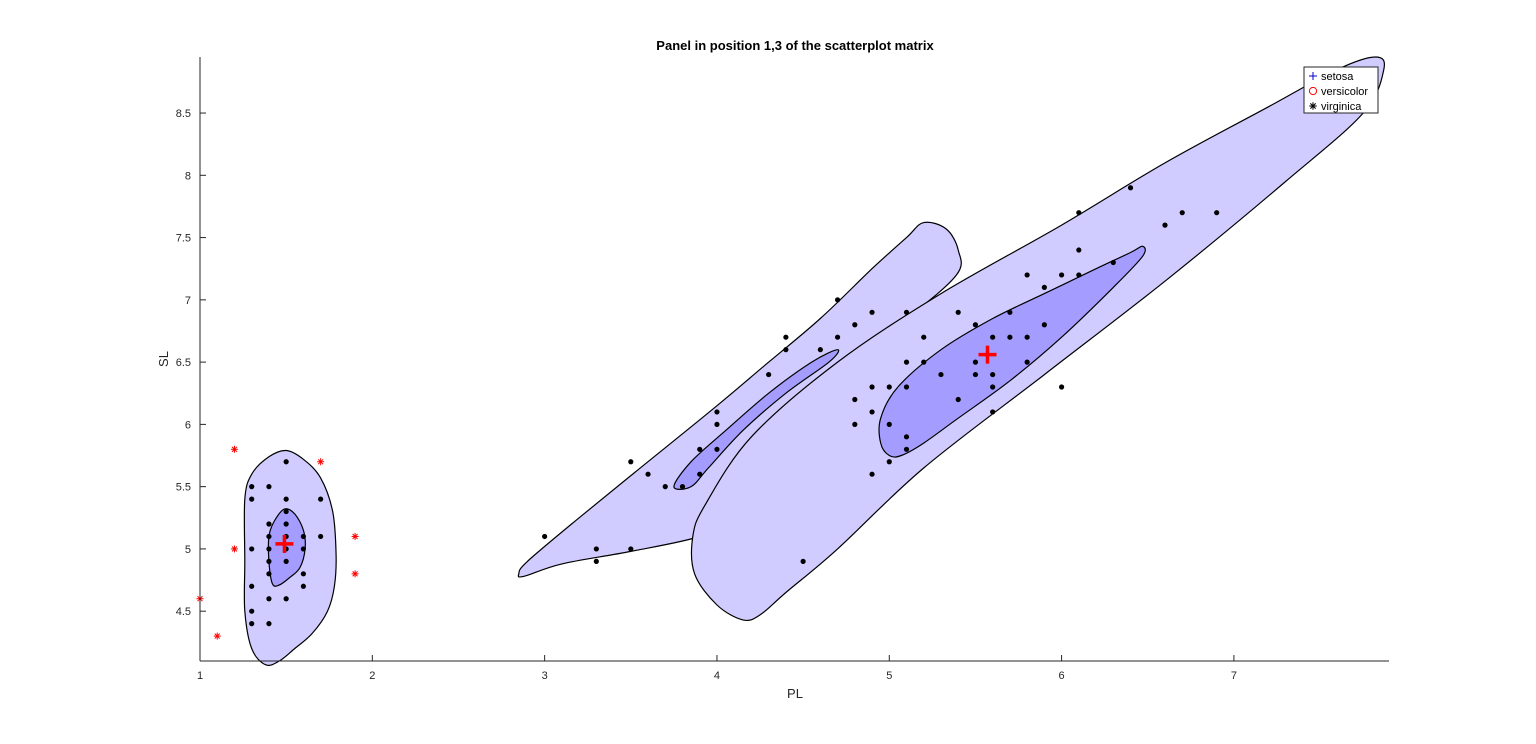  I want to click on y-tick-label: 6.5, so click(183, 363).